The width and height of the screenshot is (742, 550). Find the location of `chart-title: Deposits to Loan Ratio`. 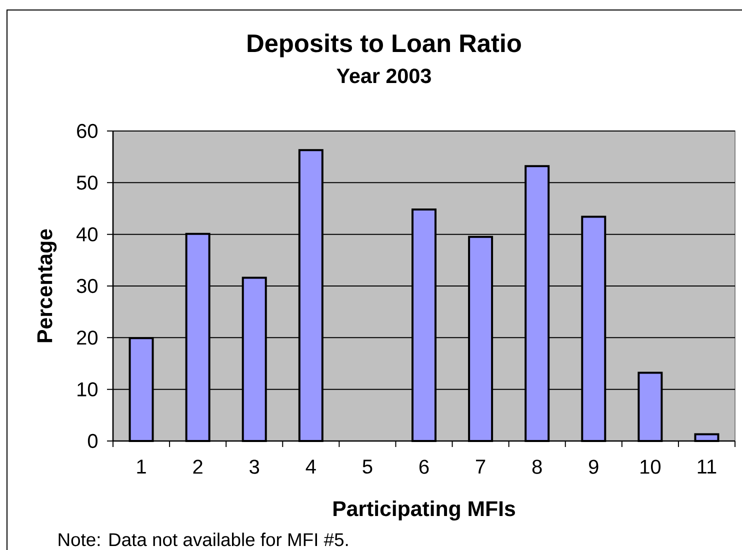

chart-title: Deposits to Loan Ratio is located at coordinates (384, 46).